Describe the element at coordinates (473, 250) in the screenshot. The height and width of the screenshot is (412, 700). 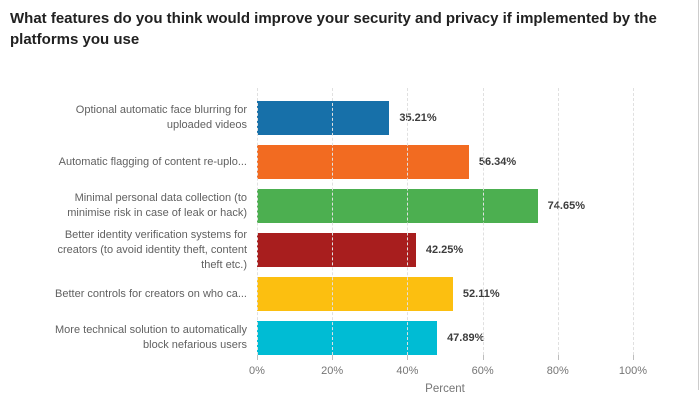
I see `bar-area: 42.25%` at that location.